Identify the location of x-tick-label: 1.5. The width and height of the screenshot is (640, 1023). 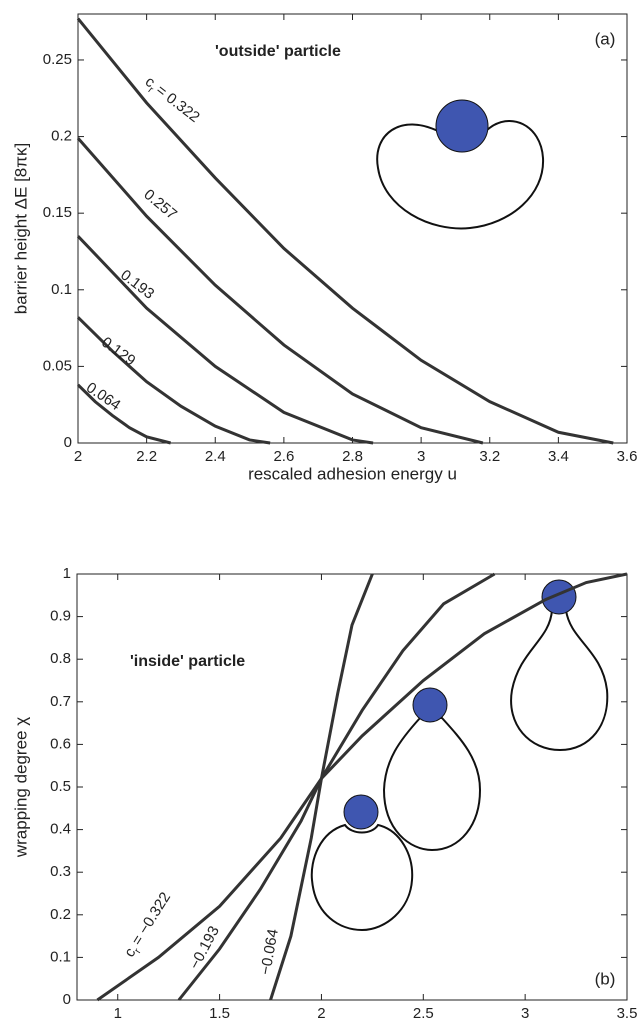
(219, 1013).